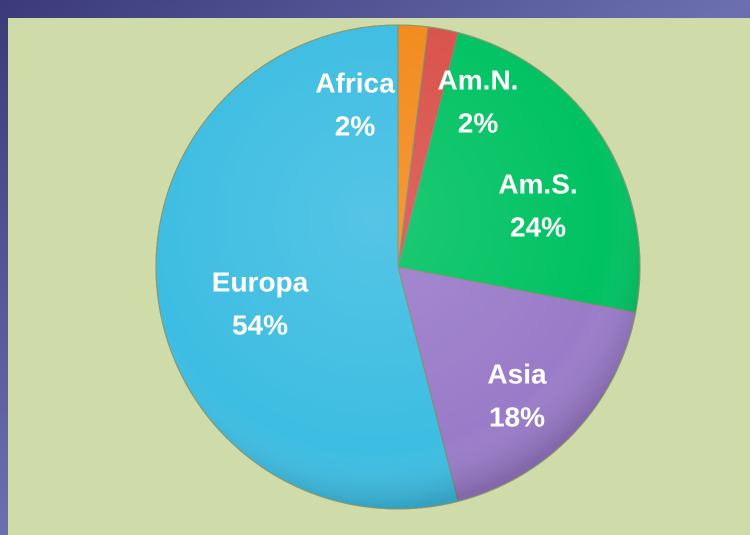 This screenshot has height=535, width=750. I want to click on slice-name: Am.N., so click(478, 79).